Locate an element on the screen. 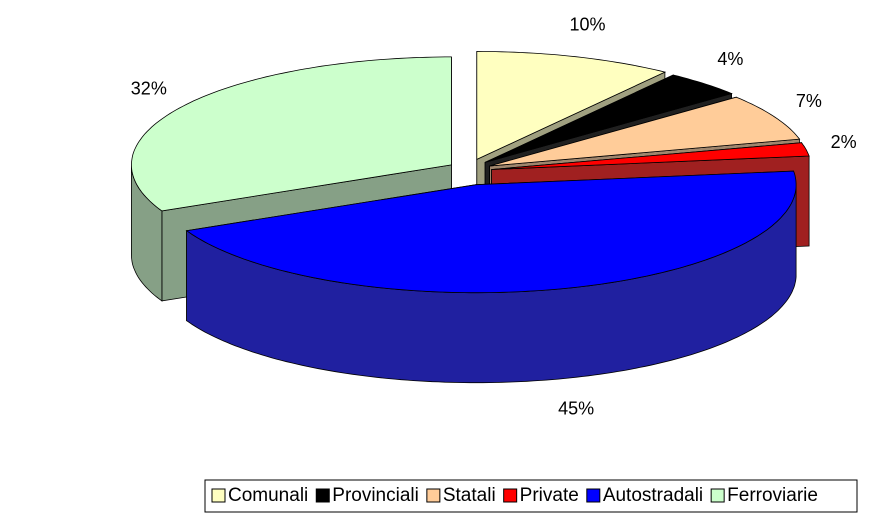  data-label: 32% is located at coordinates (149, 88).